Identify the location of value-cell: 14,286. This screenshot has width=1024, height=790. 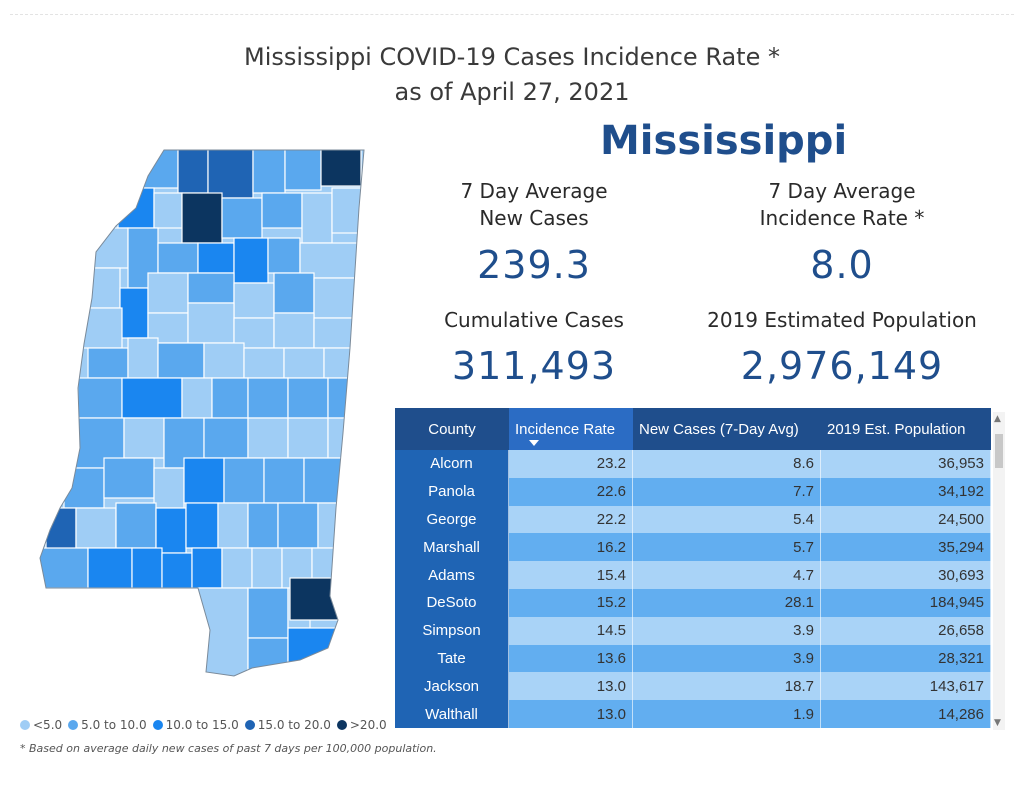
(906, 714).